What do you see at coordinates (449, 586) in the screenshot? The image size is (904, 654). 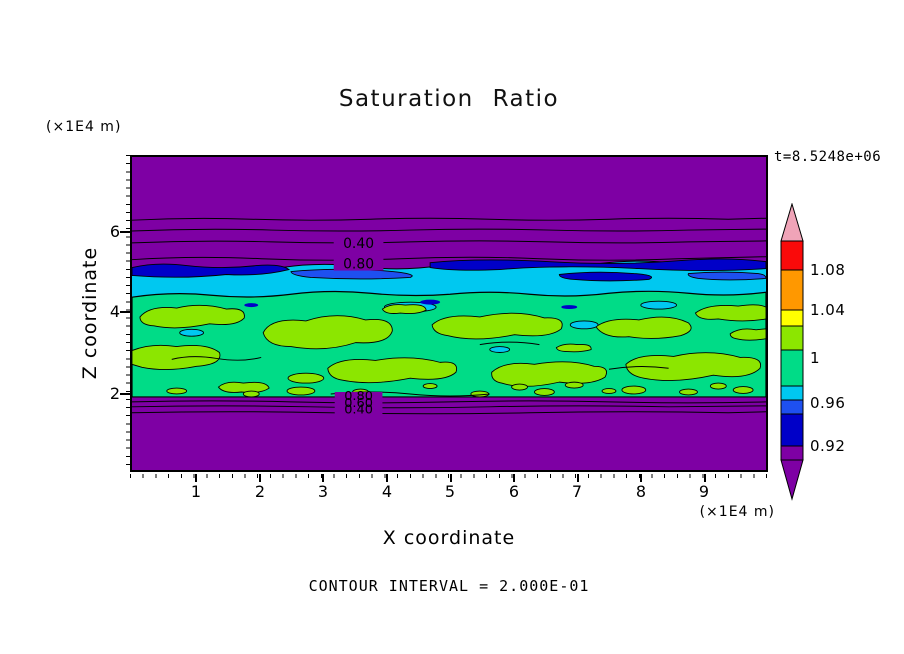 I see `contour-interval-label: CONTOUR INTERVAL = 2.000E-01` at bounding box center [449, 586].